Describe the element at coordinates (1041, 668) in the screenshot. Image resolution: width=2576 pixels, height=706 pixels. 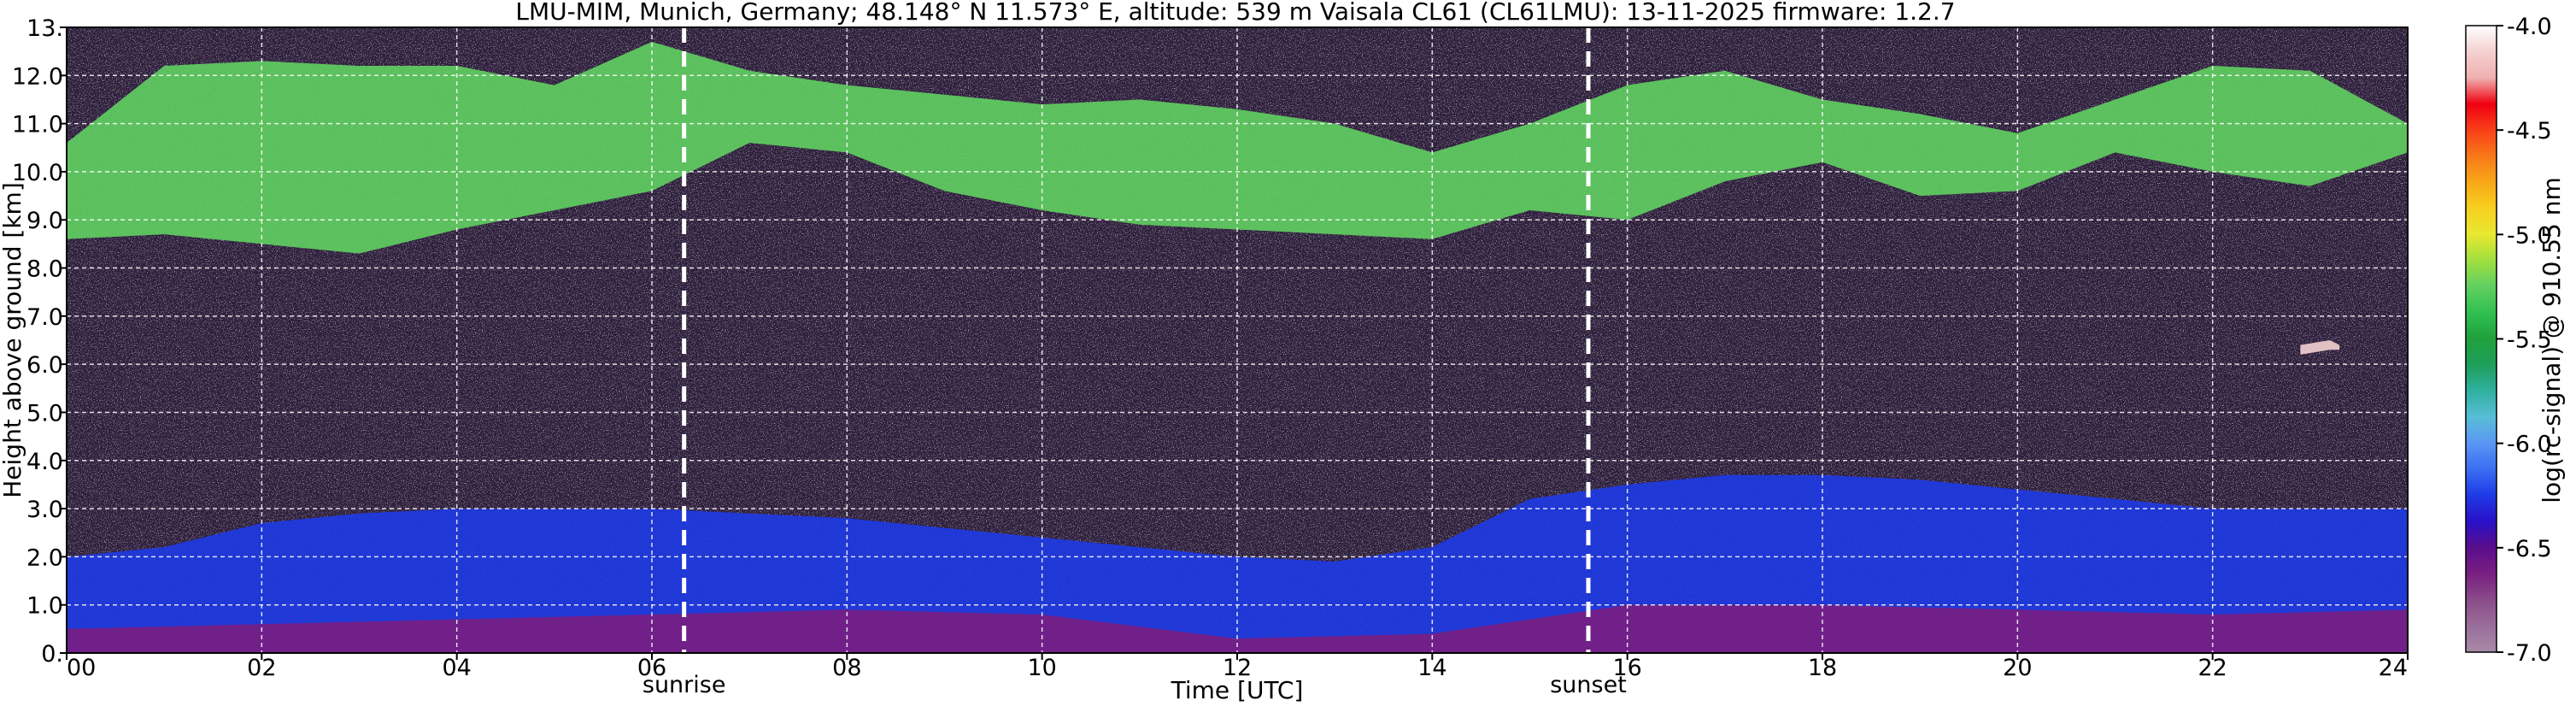
I see `x-tick-label: 10` at that location.